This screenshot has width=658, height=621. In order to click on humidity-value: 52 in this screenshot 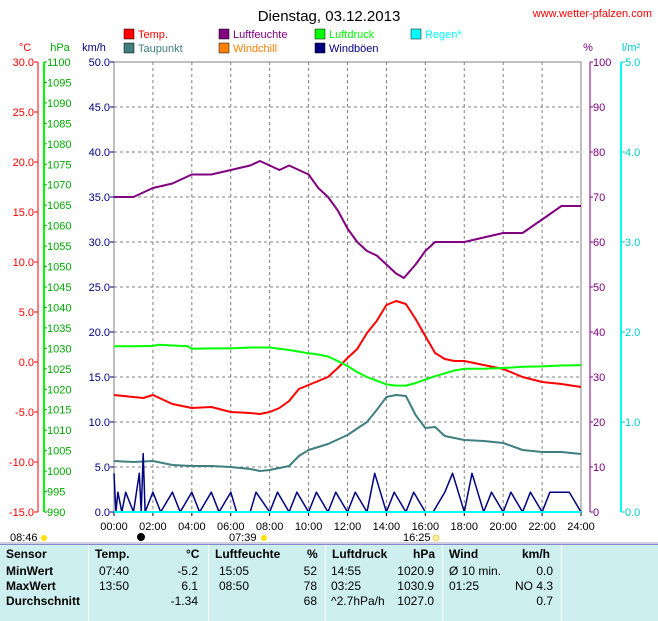, I will do `click(310, 571)`.